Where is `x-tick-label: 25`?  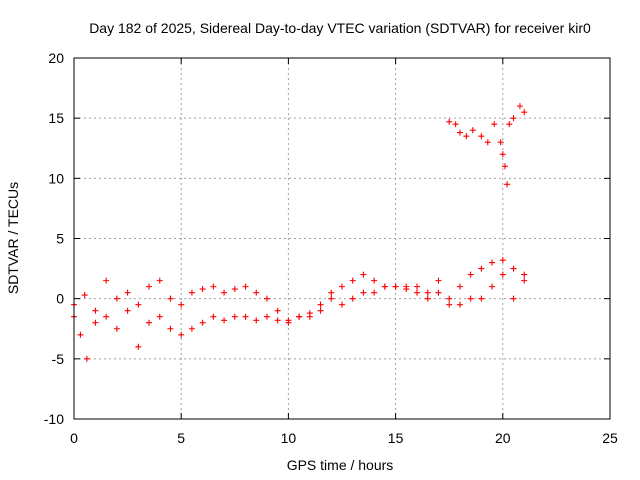 x-tick-label: 25 is located at coordinates (610, 438).